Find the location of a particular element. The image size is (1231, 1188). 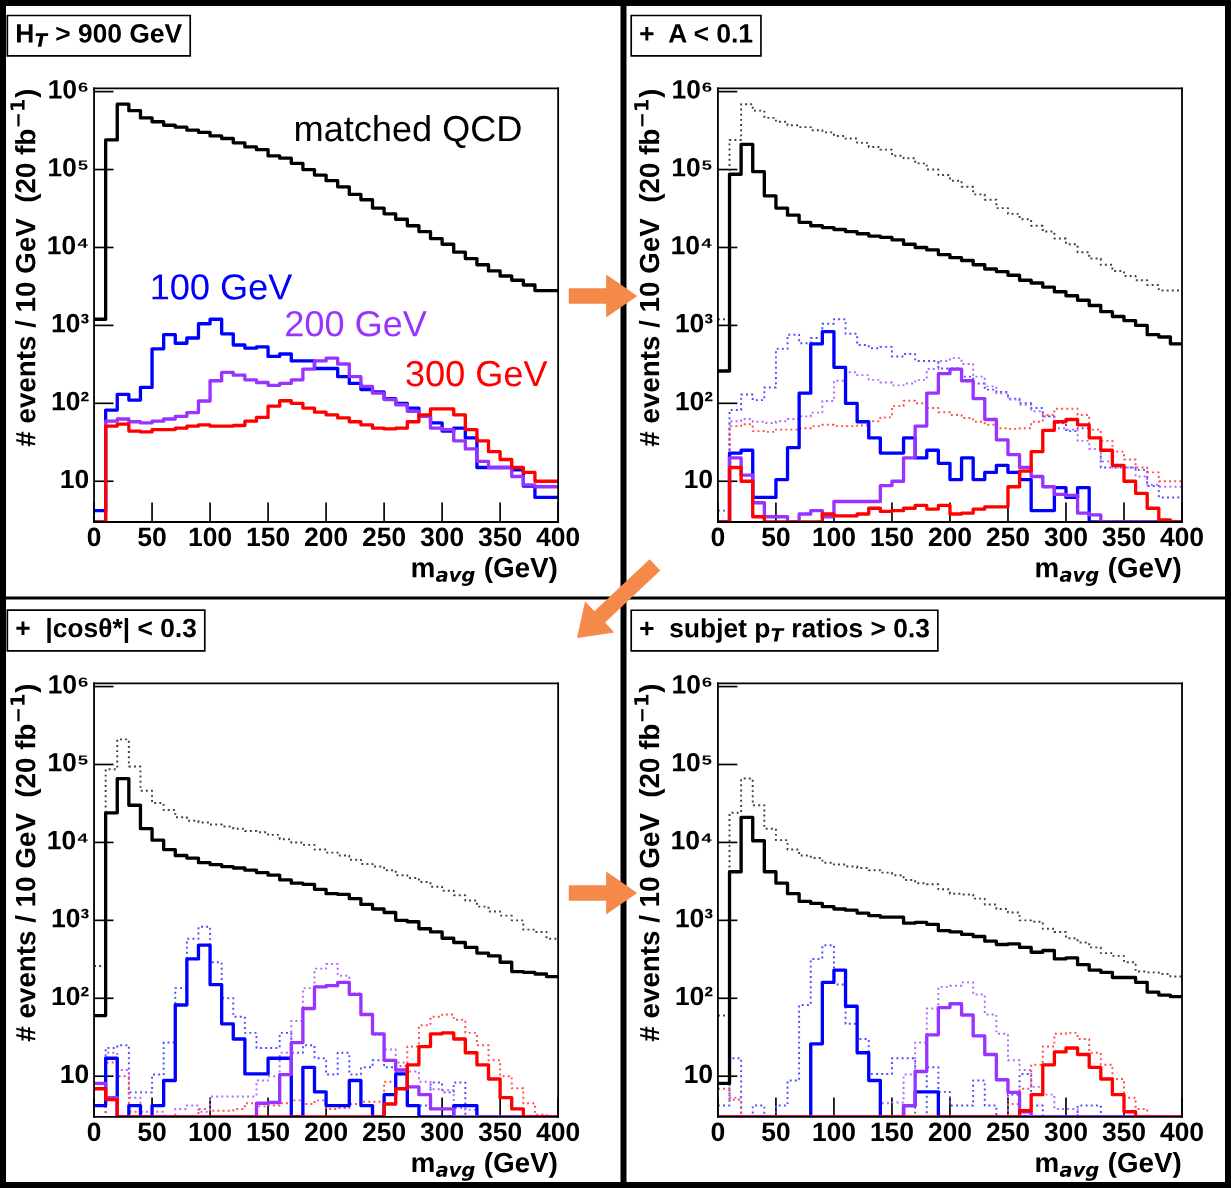

chart-title: + |cosθ*| < 0.3 is located at coordinates (106, 630).